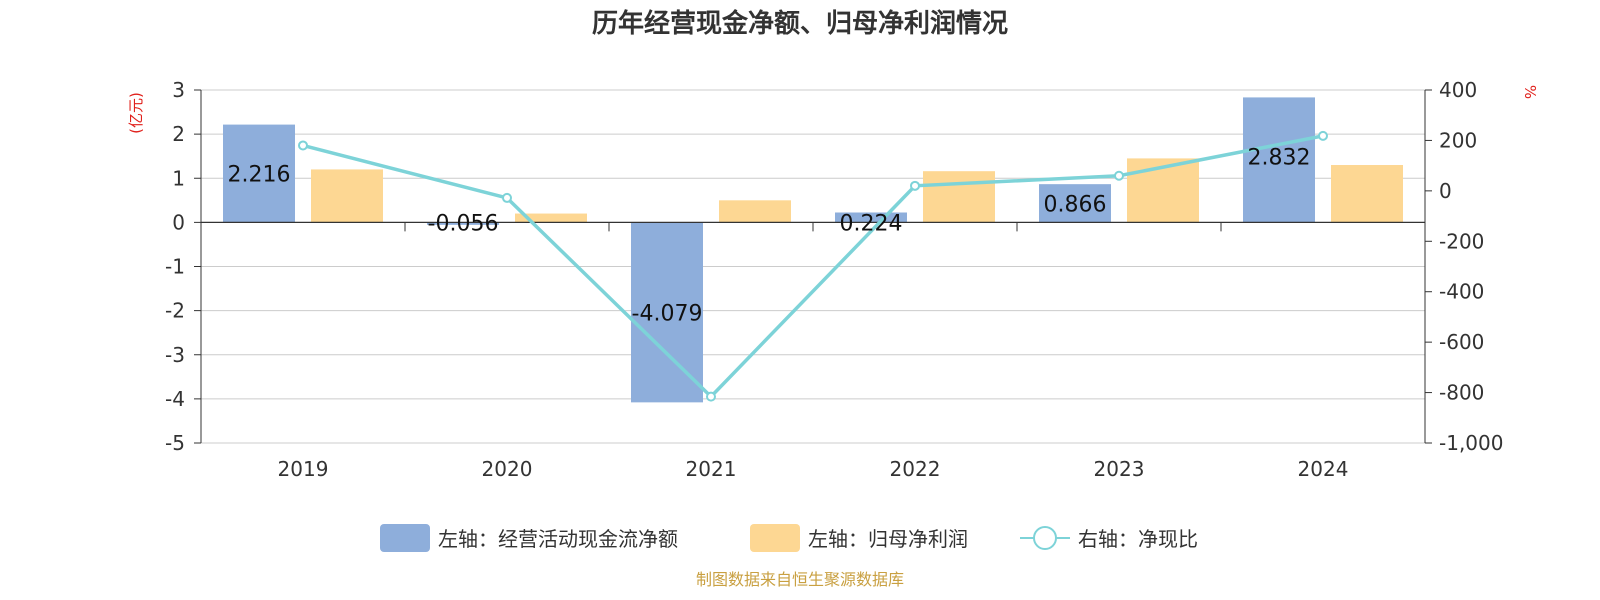  I want to click on right-tick-label: -600, so click(1461, 342).